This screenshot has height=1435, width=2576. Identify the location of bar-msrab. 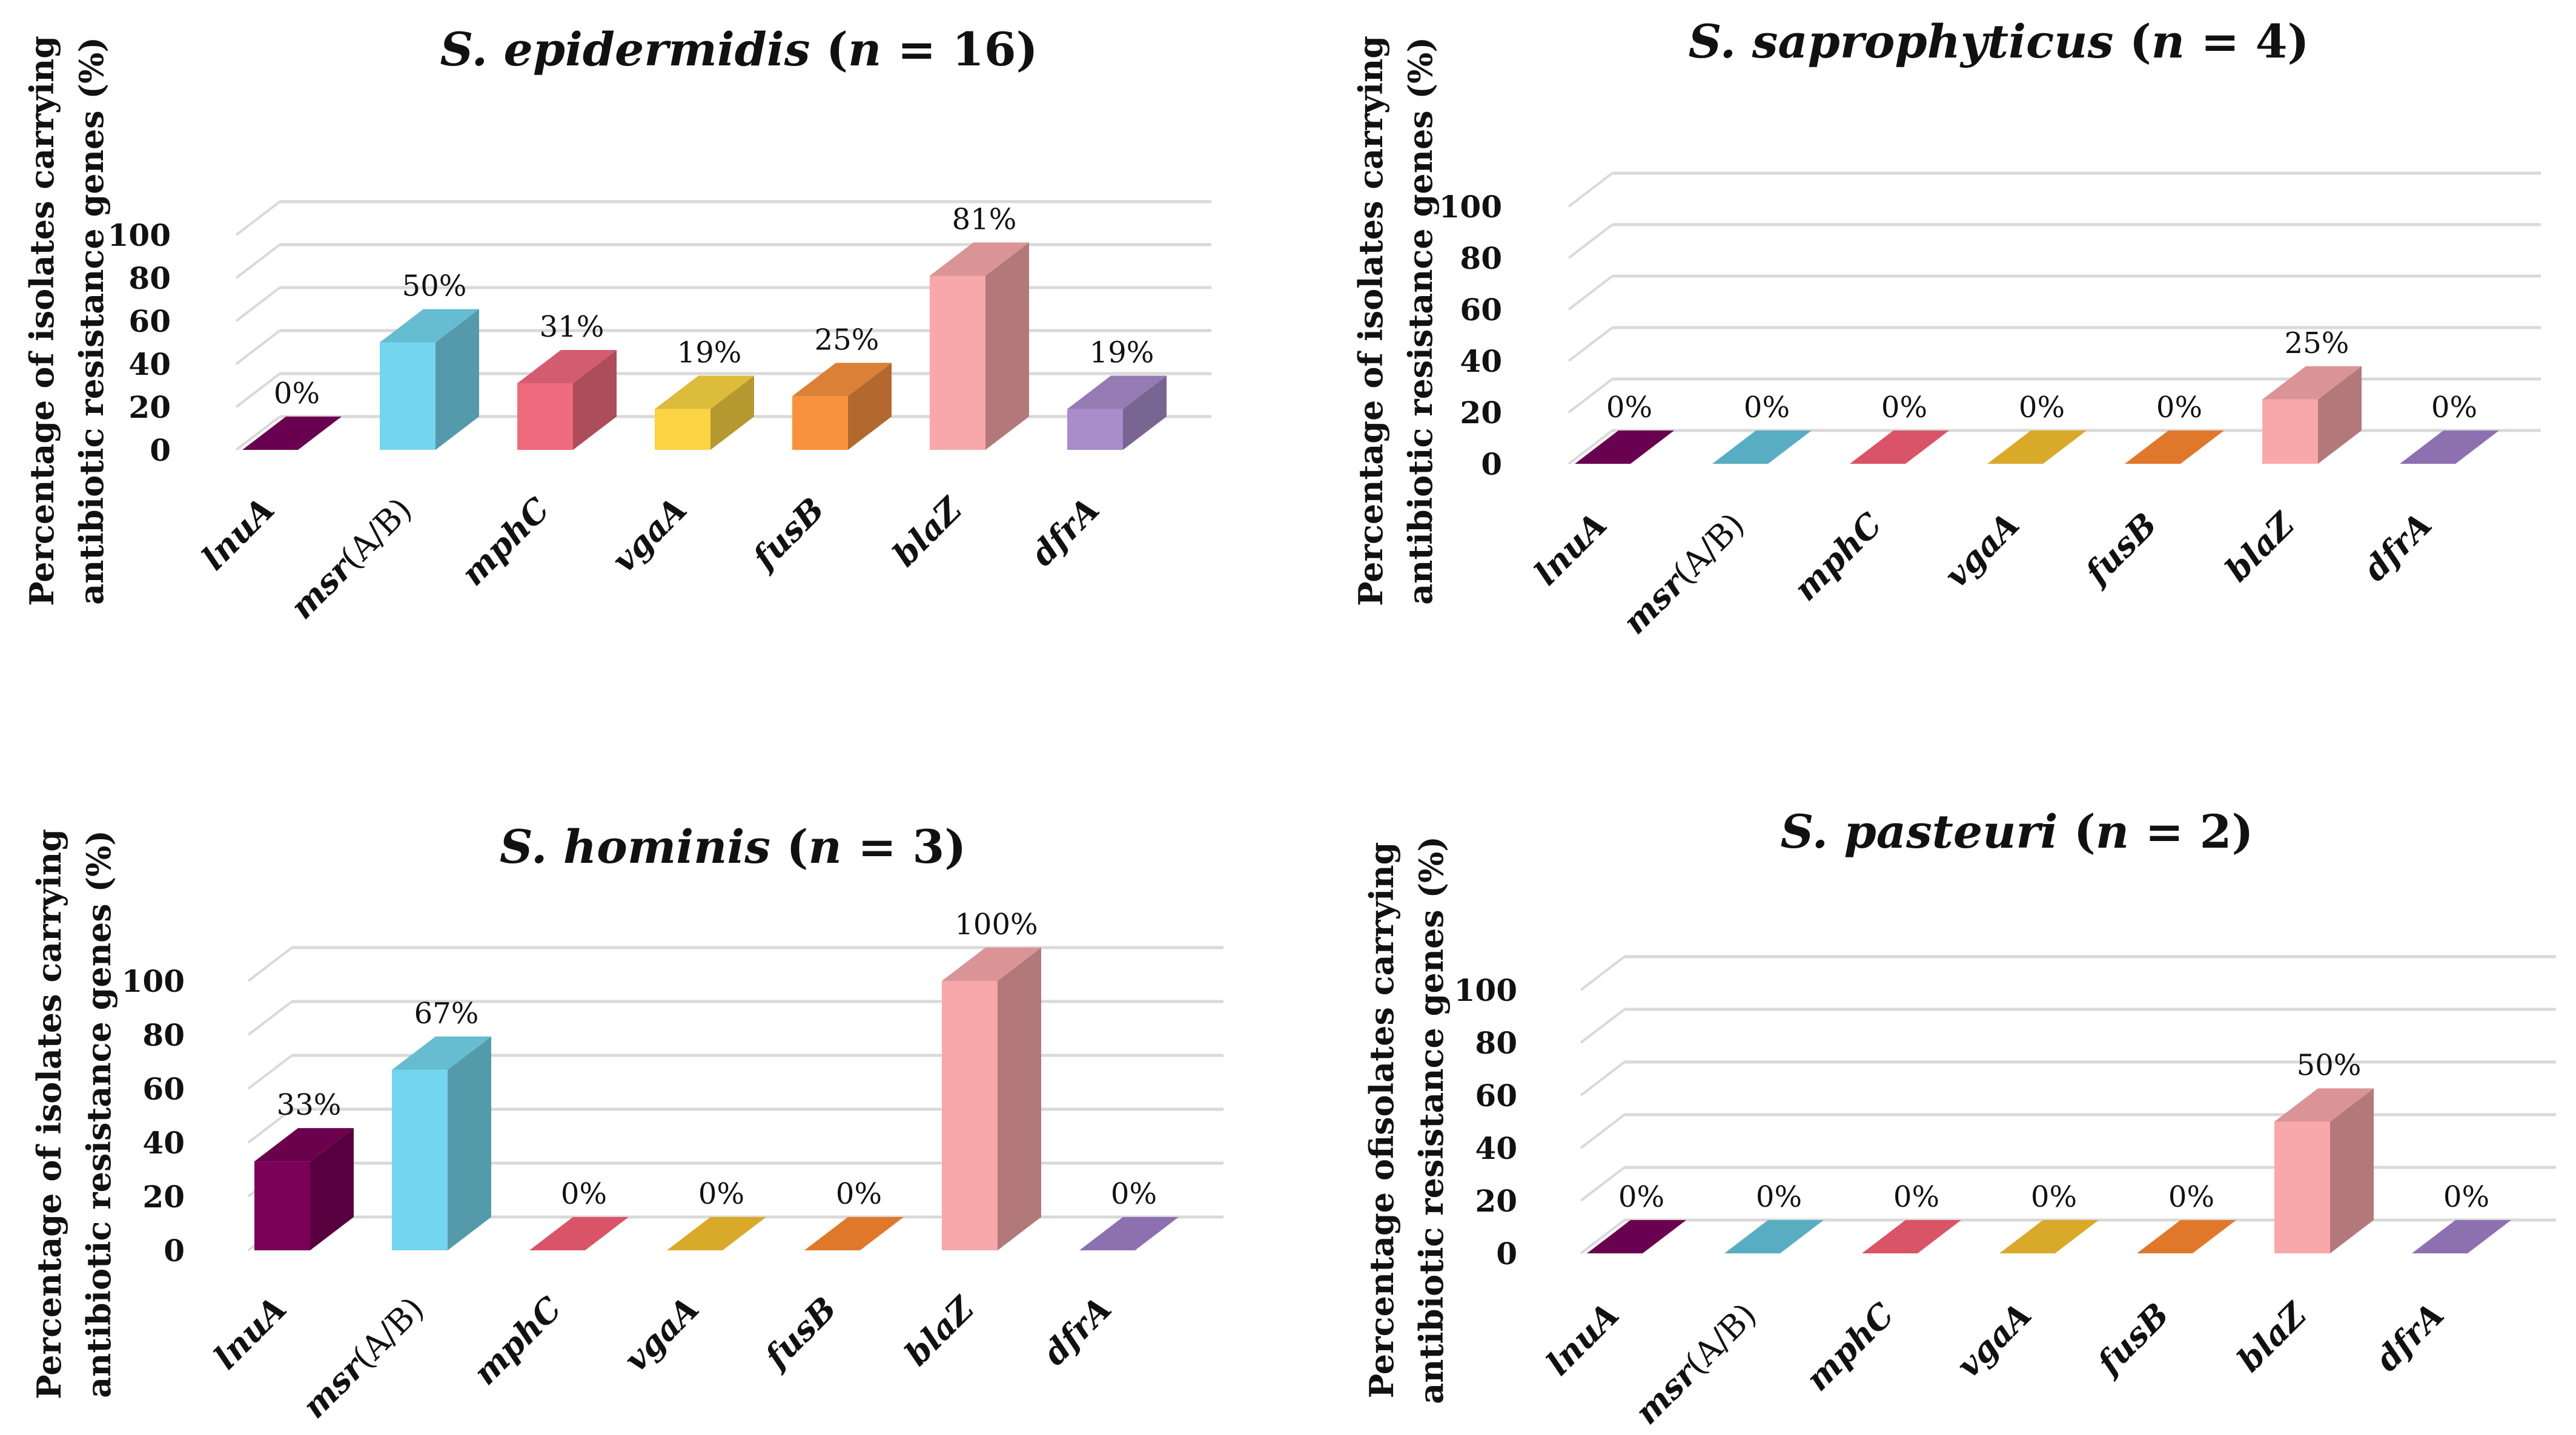
(1774, 1237).